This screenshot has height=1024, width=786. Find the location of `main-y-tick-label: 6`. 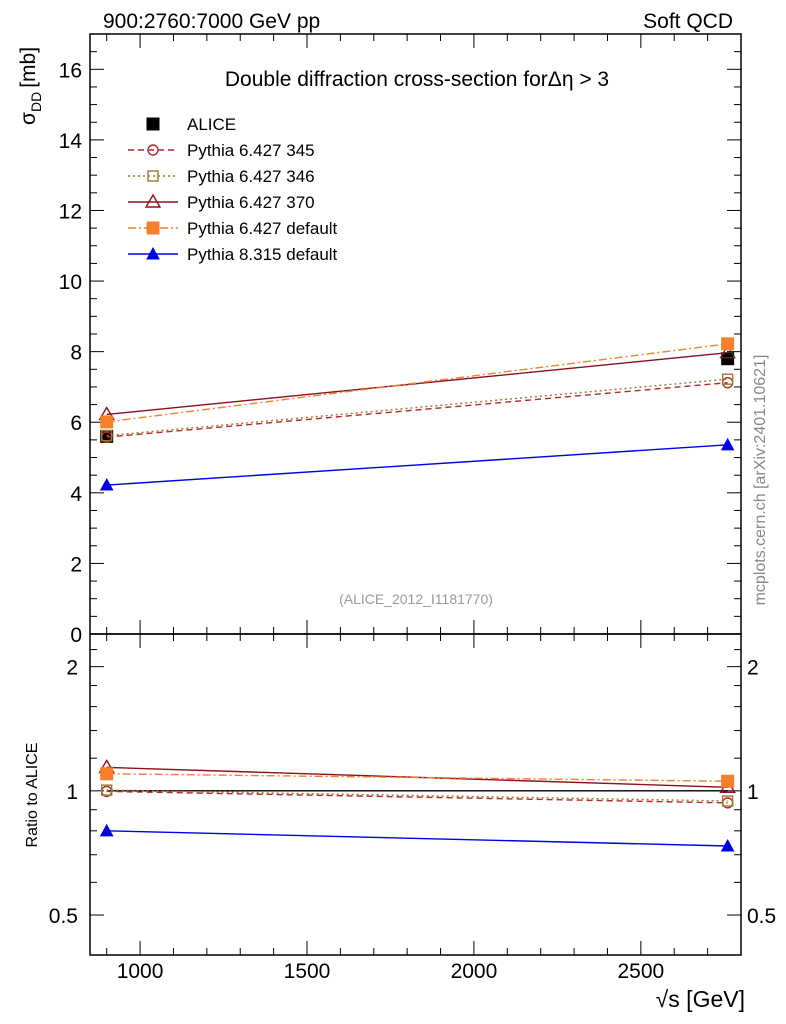

main-y-tick-label: 6 is located at coordinates (76, 423).